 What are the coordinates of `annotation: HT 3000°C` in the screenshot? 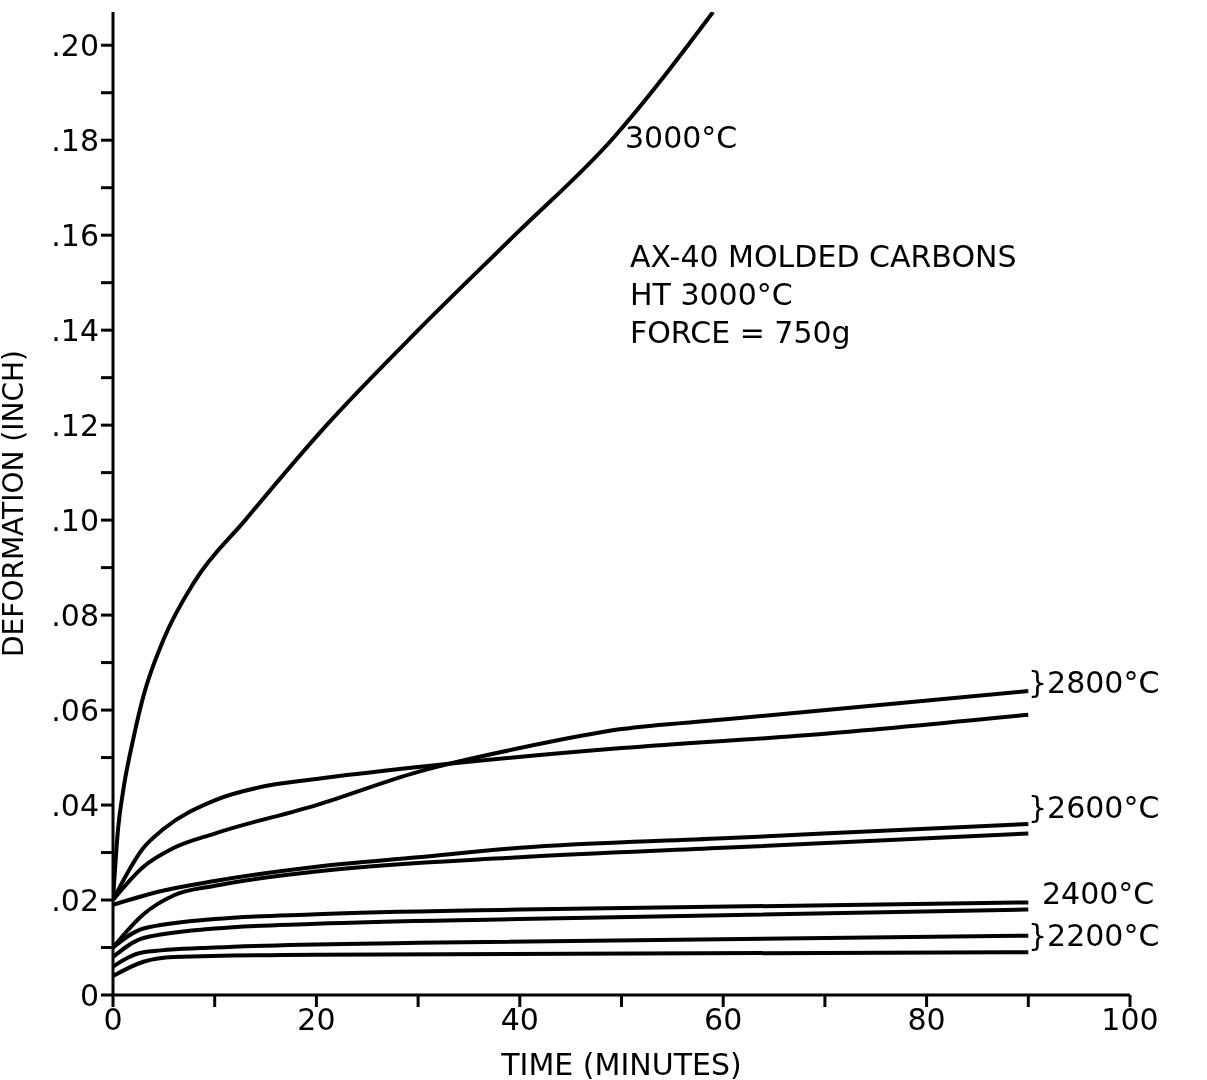 It's located at (712, 295).